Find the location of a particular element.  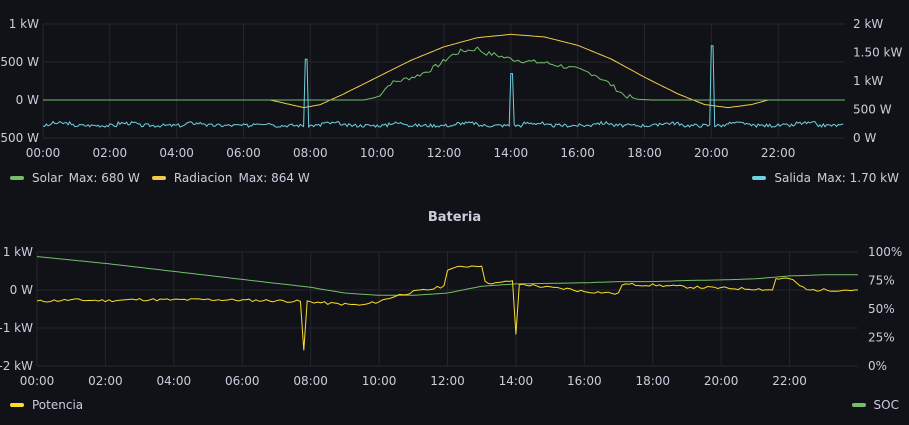

legend-potencia-name: Potencia is located at coordinates (58, 405).